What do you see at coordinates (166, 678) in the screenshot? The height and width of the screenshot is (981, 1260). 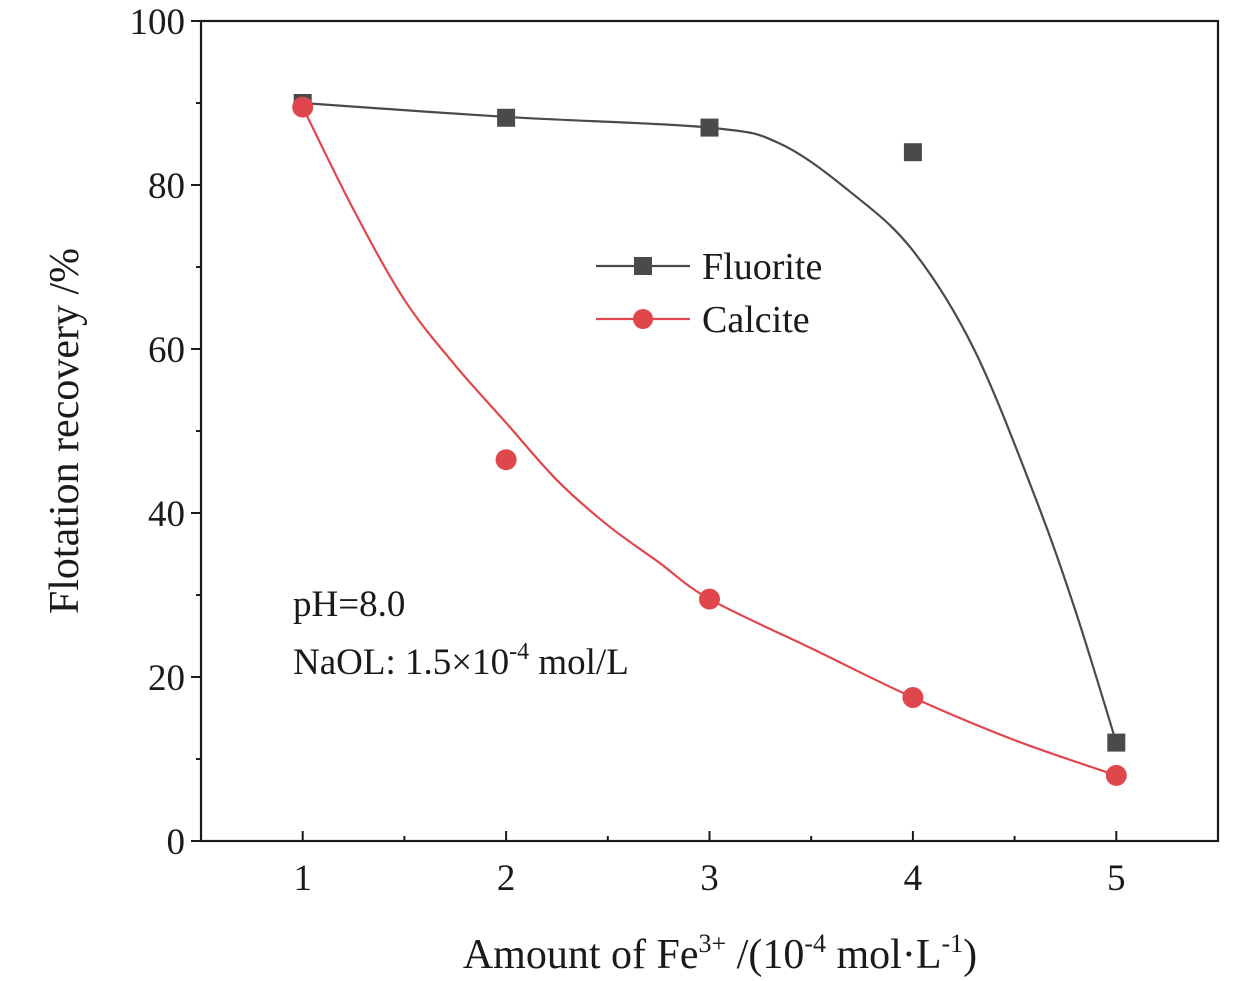 I see `y-tick-label: 20` at bounding box center [166, 678].